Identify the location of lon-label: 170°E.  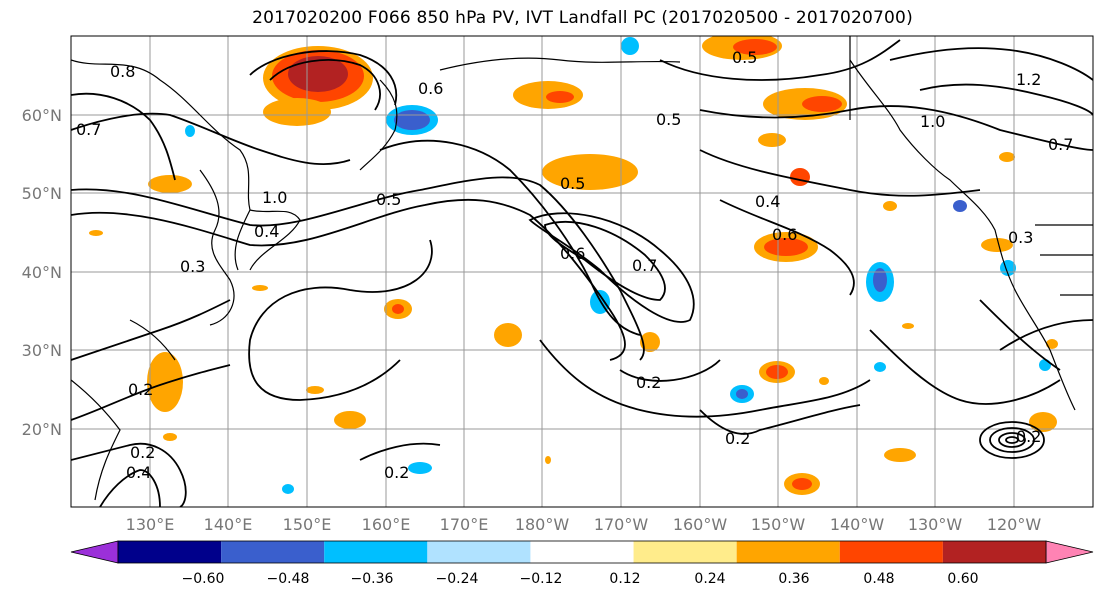
(464, 524).